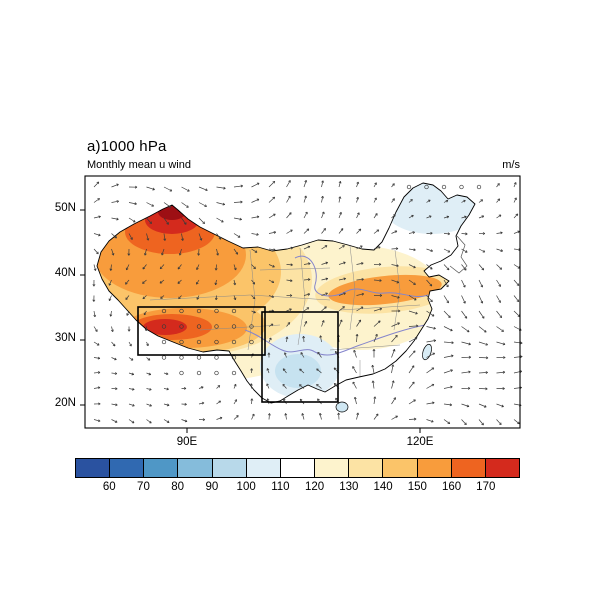  I want to click on y-tick-20n: 20N, so click(65, 403).